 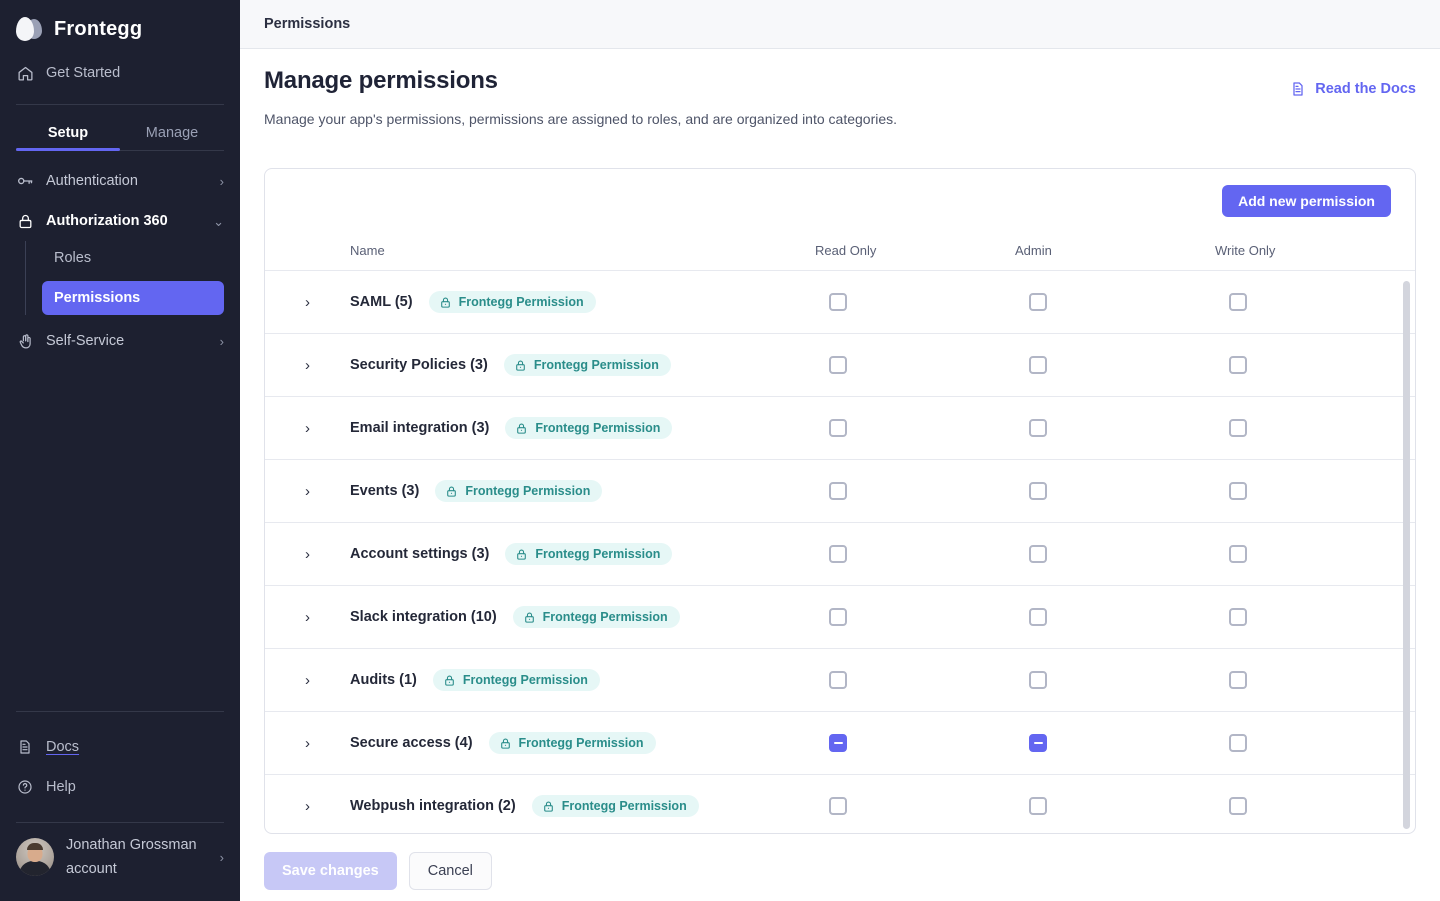 I want to click on save-changes-button: Save changes, so click(x=330, y=870).